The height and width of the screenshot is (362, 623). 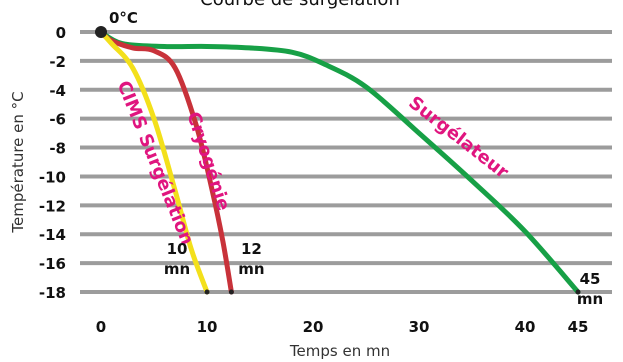 I want to click on y-tick-label-2: -4, so click(x=57, y=91).